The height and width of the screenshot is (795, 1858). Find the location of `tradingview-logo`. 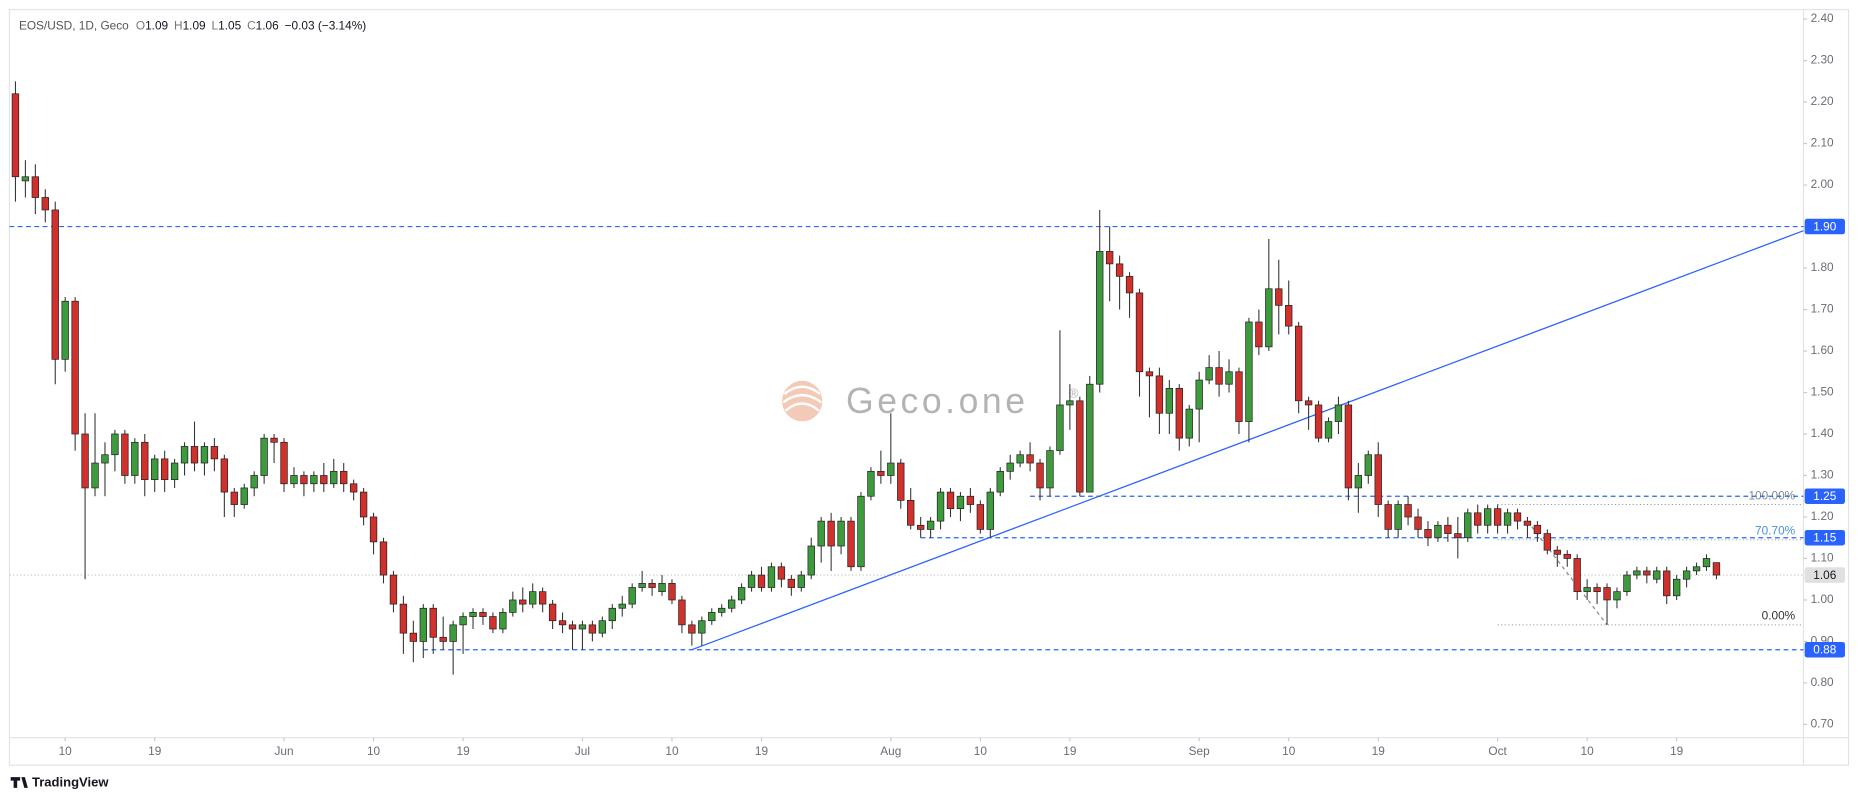

tradingview-logo is located at coordinates (19, 782).